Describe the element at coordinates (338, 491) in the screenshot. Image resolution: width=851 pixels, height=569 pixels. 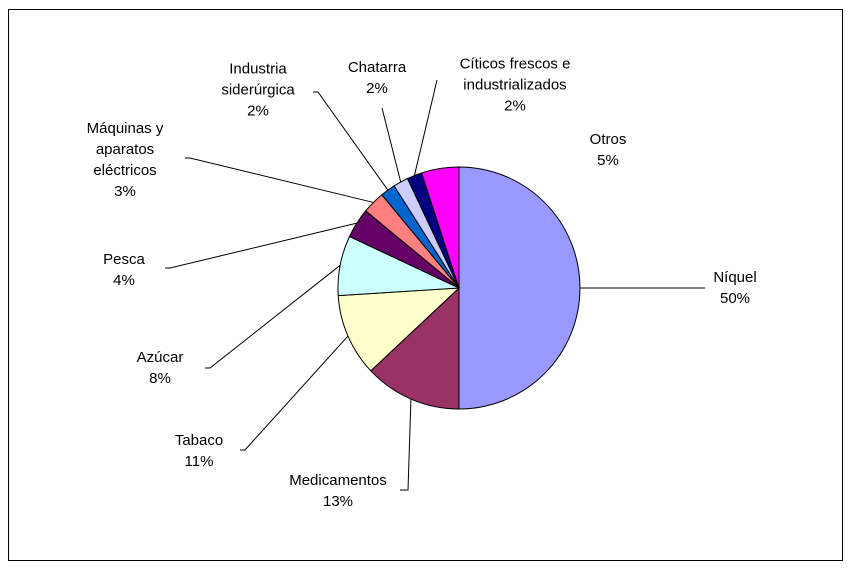
I see `slice-label: Medicamentos 13%` at that location.